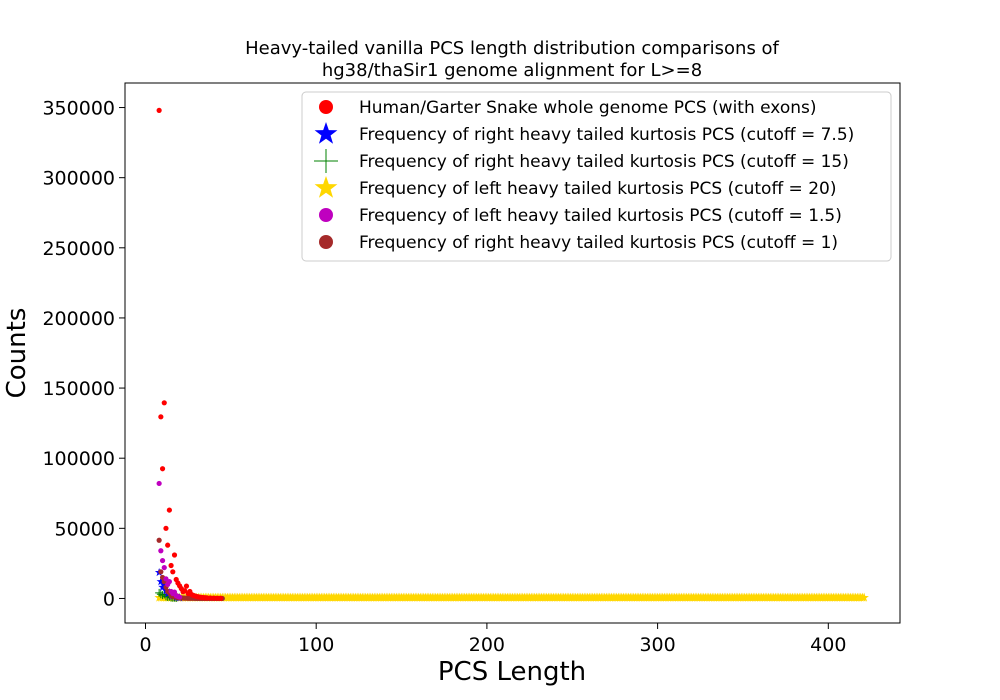 This screenshot has width=1000, height=700. Describe the element at coordinates (78, 459) in the screenshot. I see `y-tick-label: 100000` at that location.